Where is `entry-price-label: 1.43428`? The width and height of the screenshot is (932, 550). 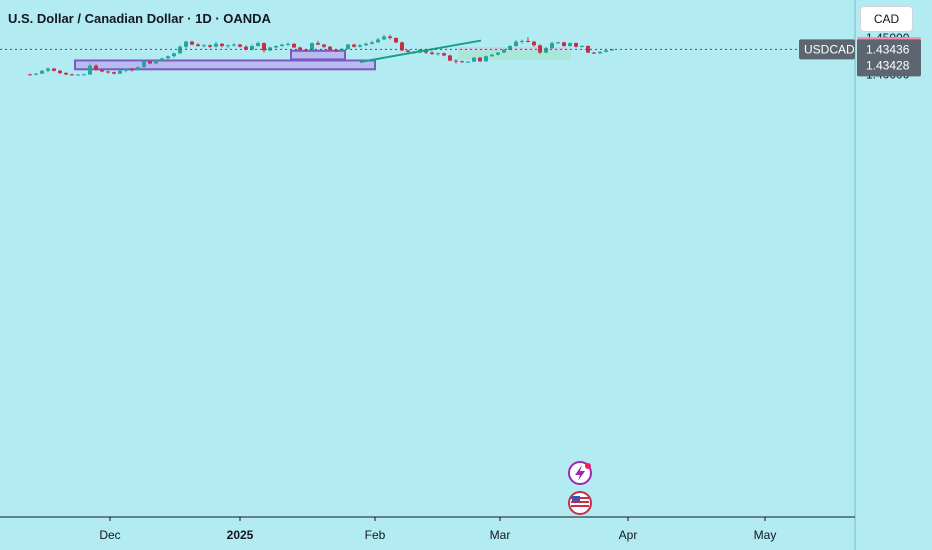
entry-price-label: 1.43428 is located at coordinates (888, 65).